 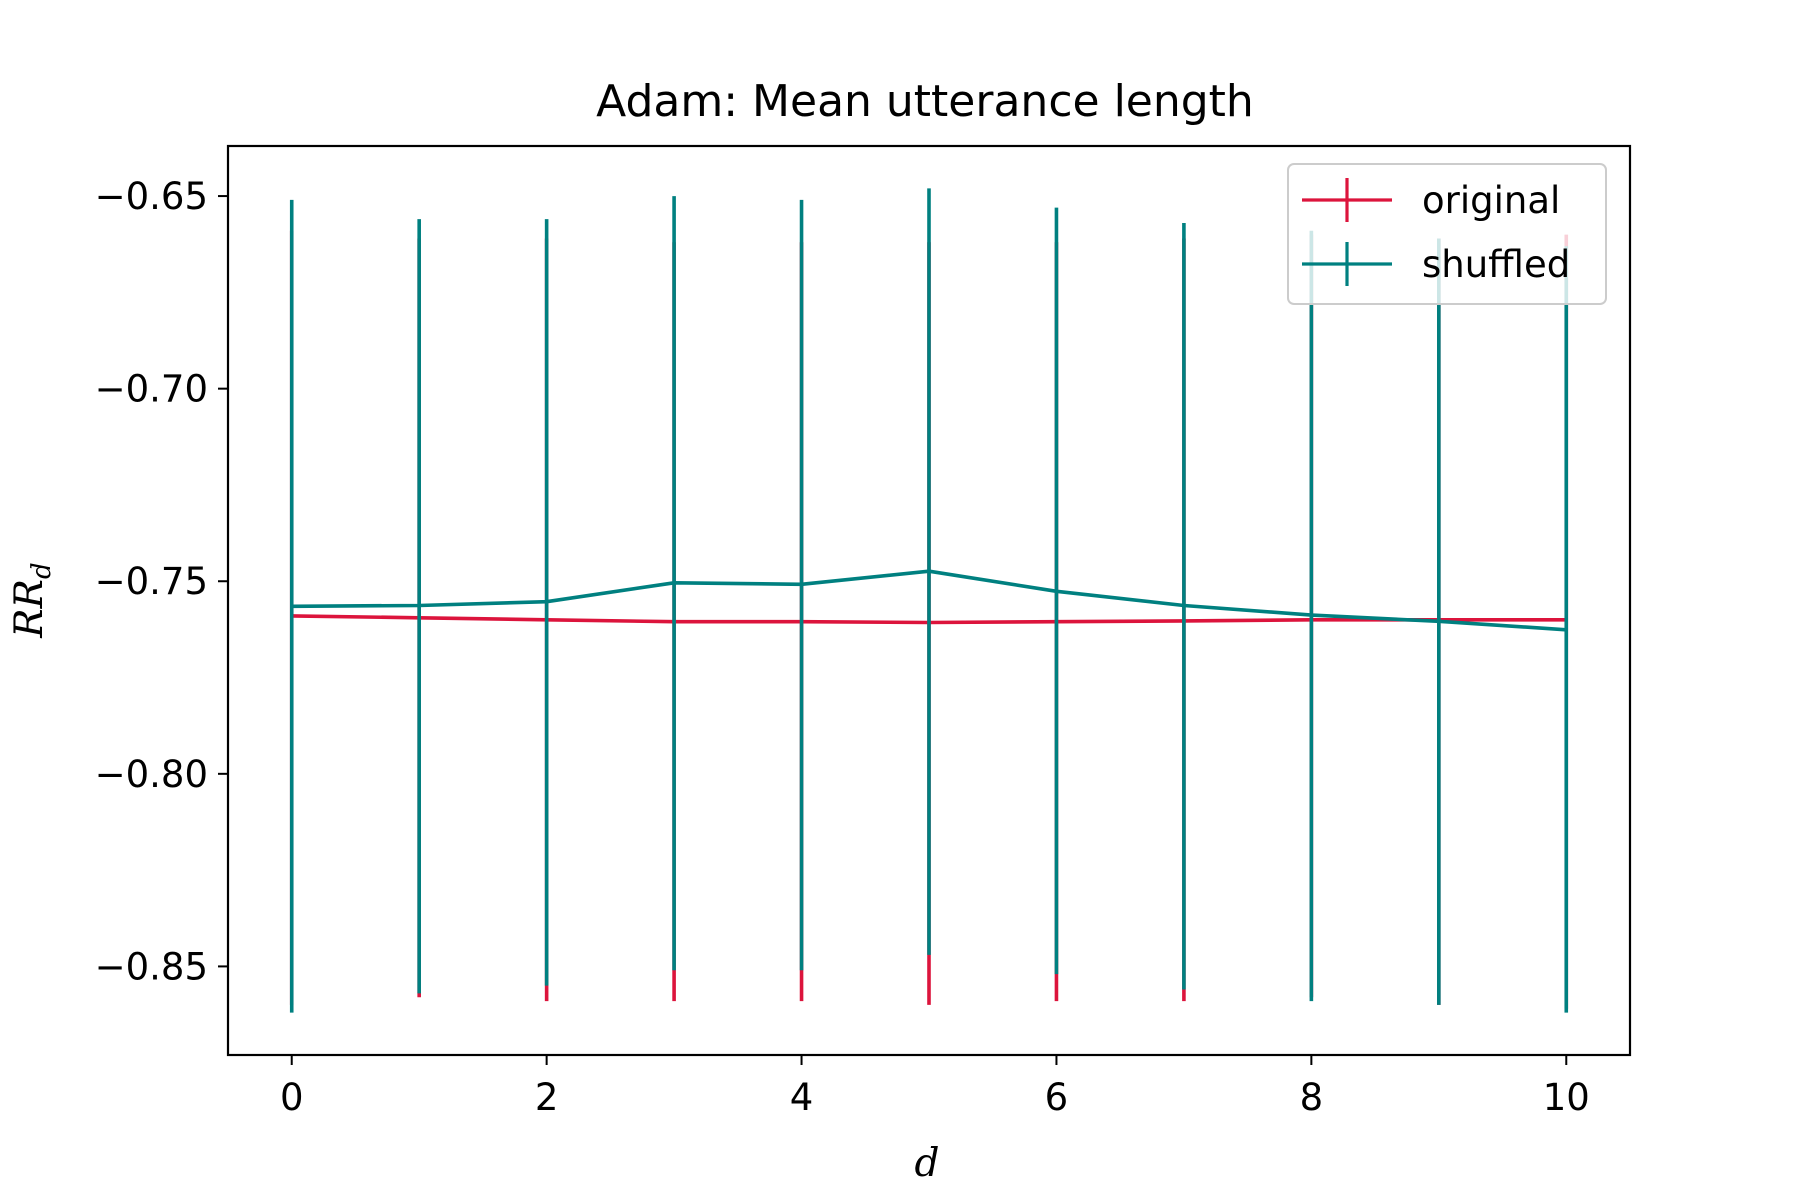 What do you see at coordinates (42, 570) in the screenshot?
I see `y-axis-label-sub: d` at bounding box center [42, 570].